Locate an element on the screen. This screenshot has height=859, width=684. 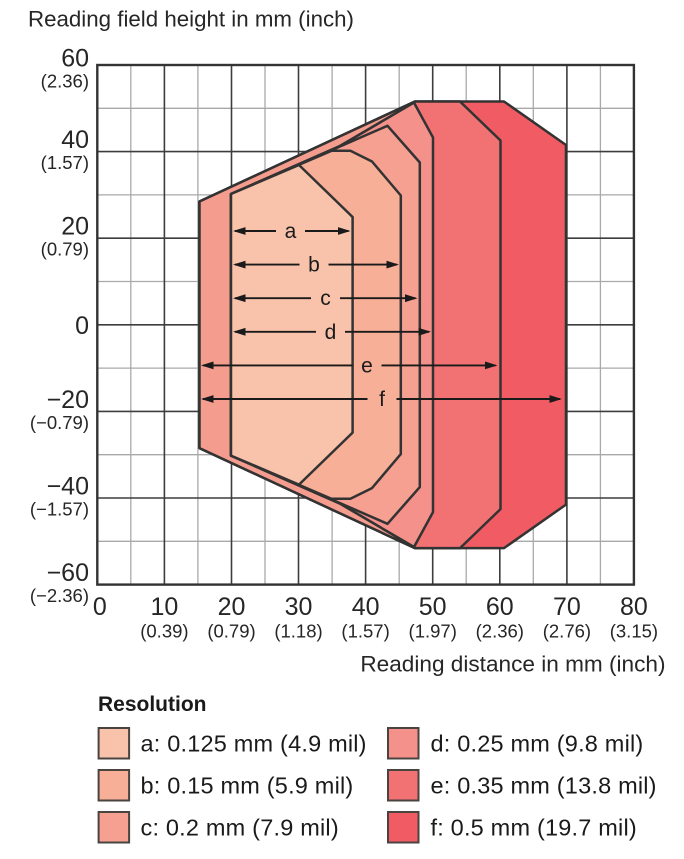
svg-text: e: 0.35 mm (13.8 mil) is located at coordinates (544, 786).